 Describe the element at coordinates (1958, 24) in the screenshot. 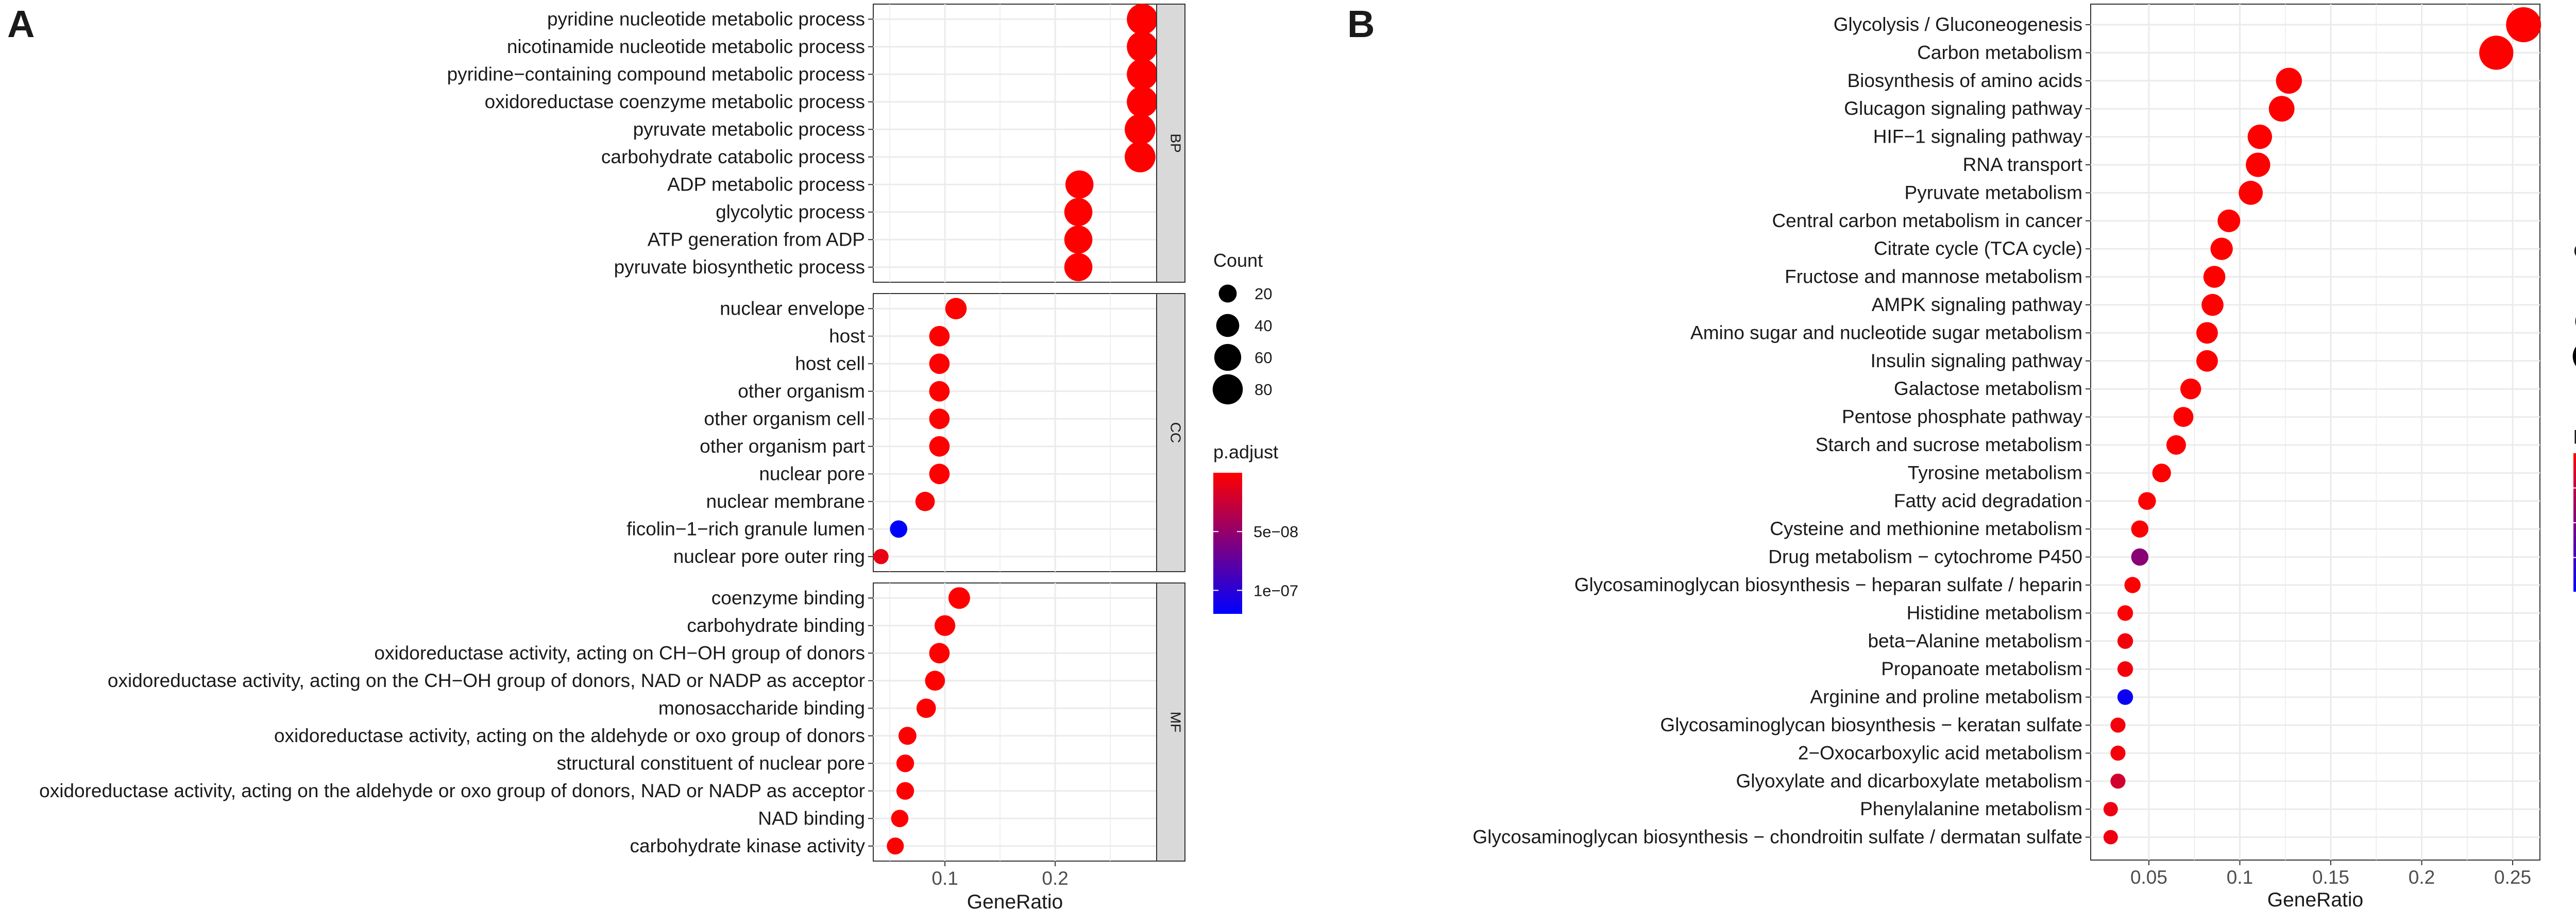

I see `term-label: Glycolysis / Gluconeogenesis` at that location.